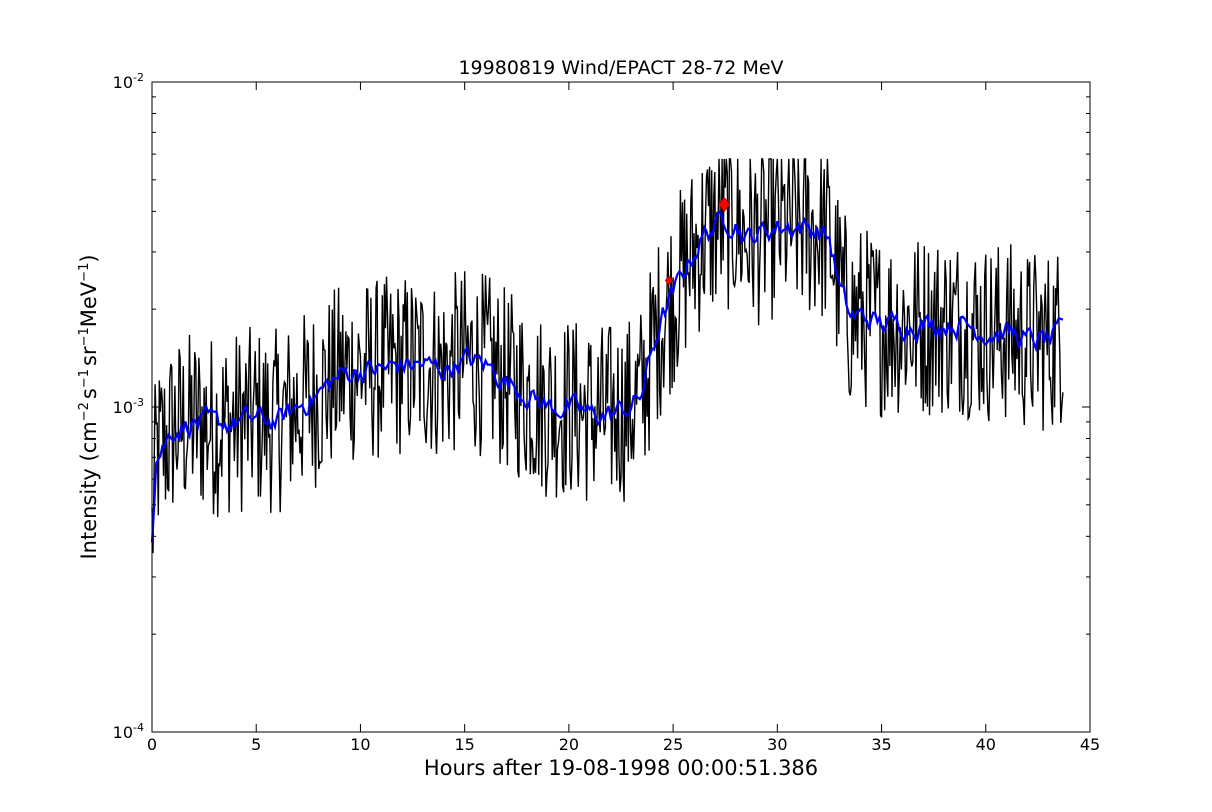  What do you see at coordinates (464, 744) in the screenshot?
I see `x-tick-label: 15` at bounding box center [464, 744].